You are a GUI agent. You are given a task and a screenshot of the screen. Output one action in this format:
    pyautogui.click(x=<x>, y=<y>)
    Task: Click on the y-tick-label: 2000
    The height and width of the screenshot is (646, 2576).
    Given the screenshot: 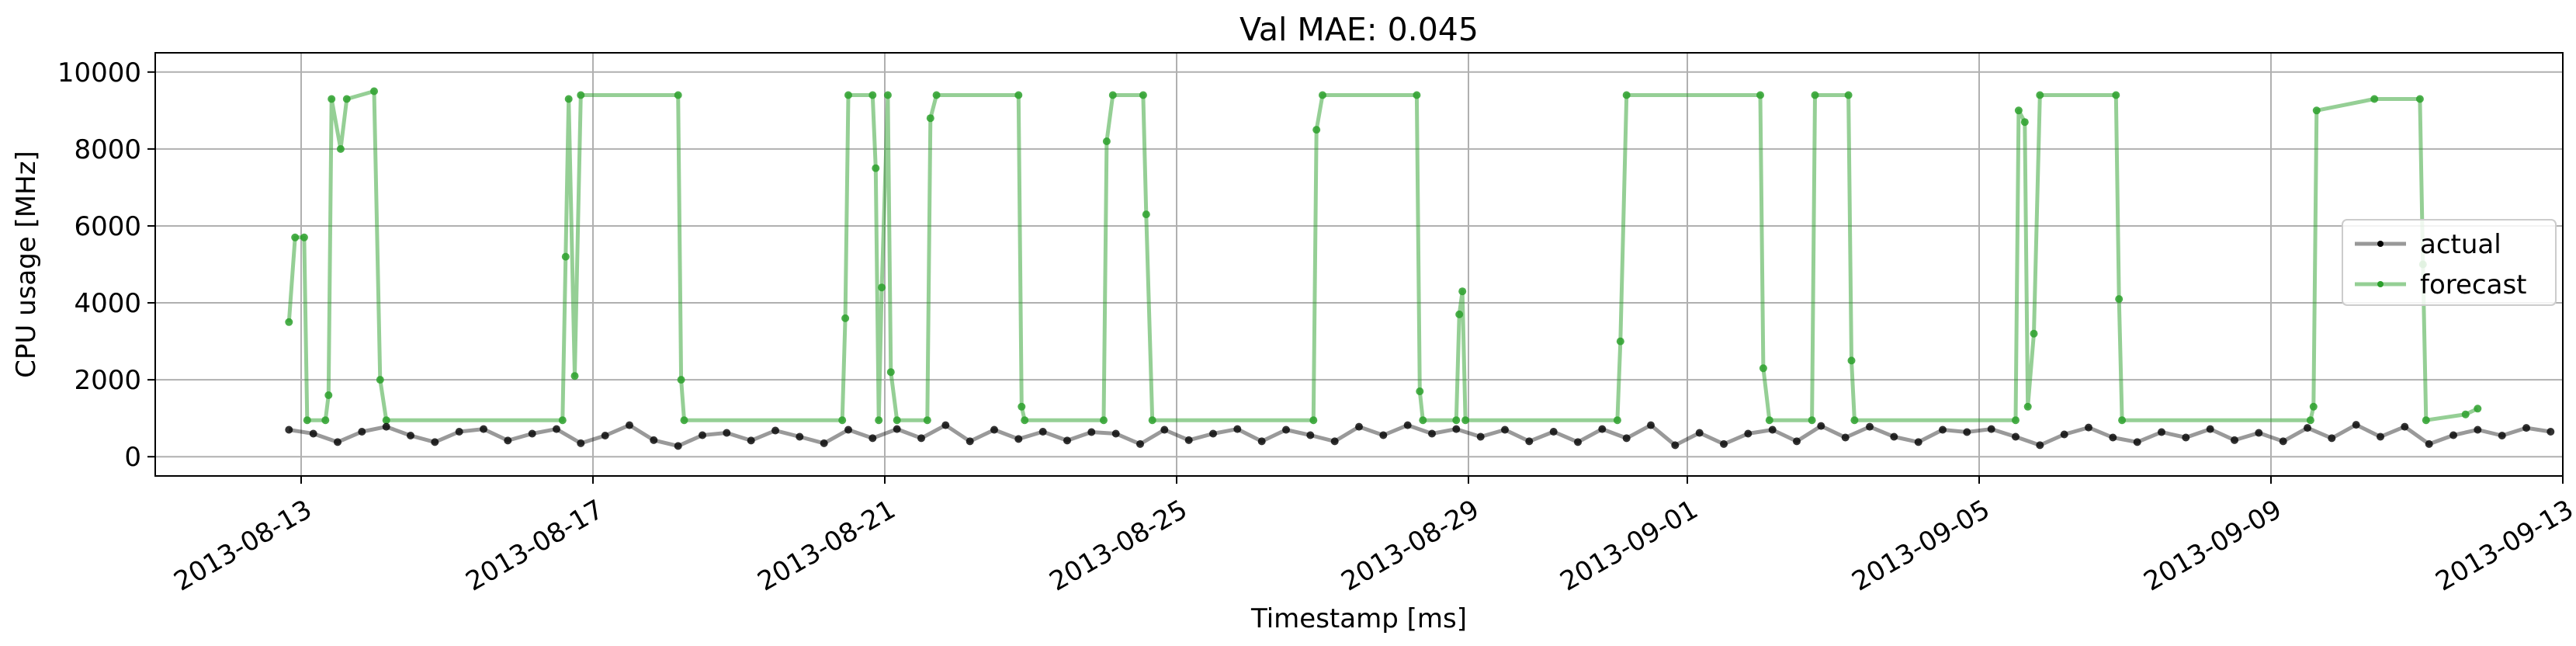 What is the action you would take?
    pyautogui.click(x=107, y=380)
    